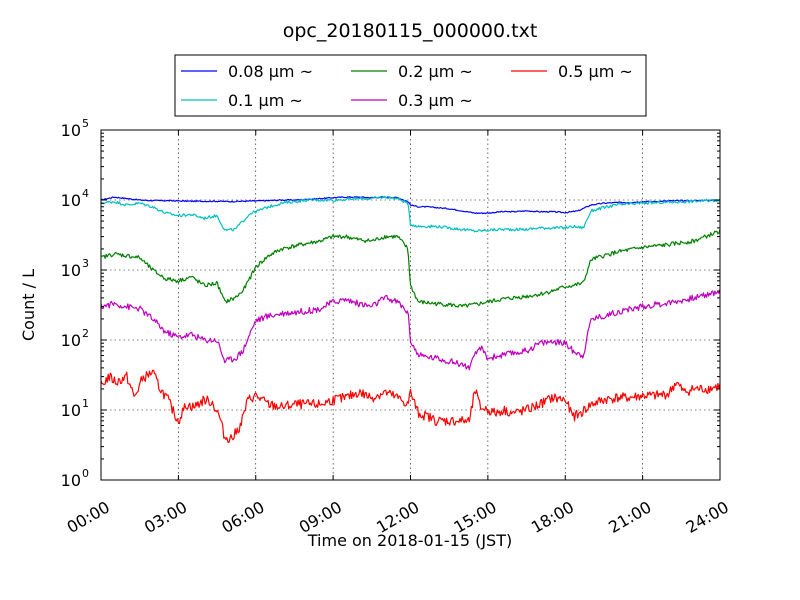  I want to click on y-tick-label: 10 1, so click(75, 408).